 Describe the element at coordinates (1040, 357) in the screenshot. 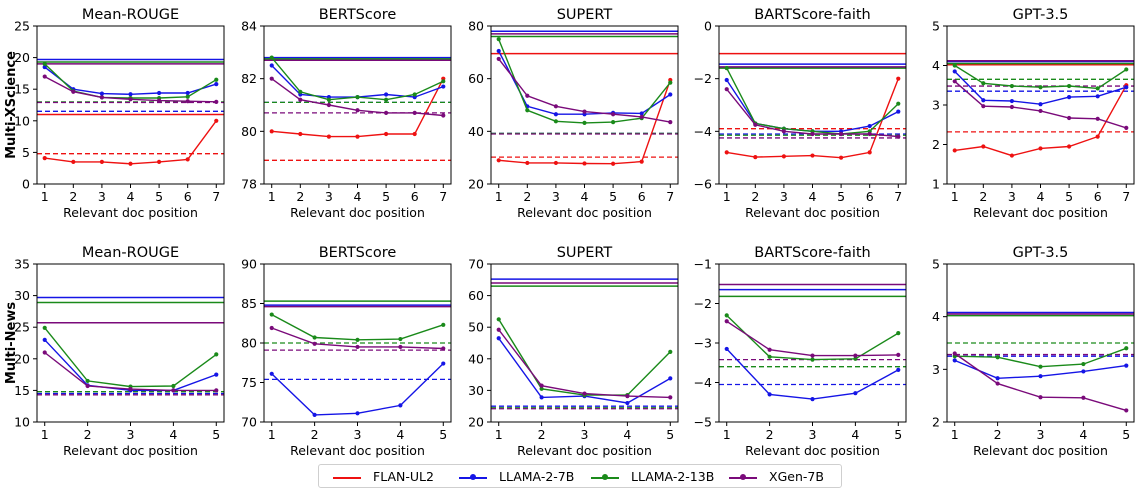

I see `series-line-llama-2-13b` at that location.